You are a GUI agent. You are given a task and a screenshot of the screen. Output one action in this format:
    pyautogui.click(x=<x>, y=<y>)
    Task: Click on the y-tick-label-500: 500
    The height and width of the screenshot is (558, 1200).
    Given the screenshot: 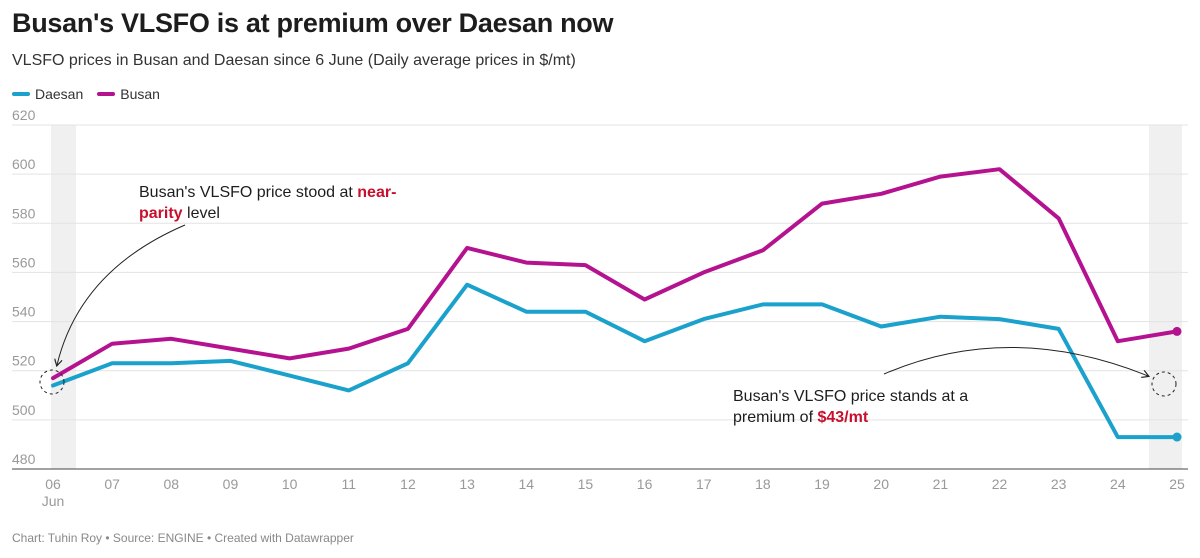 What is the action you would take?
    pyautogui.click(x=24, y=410)
    